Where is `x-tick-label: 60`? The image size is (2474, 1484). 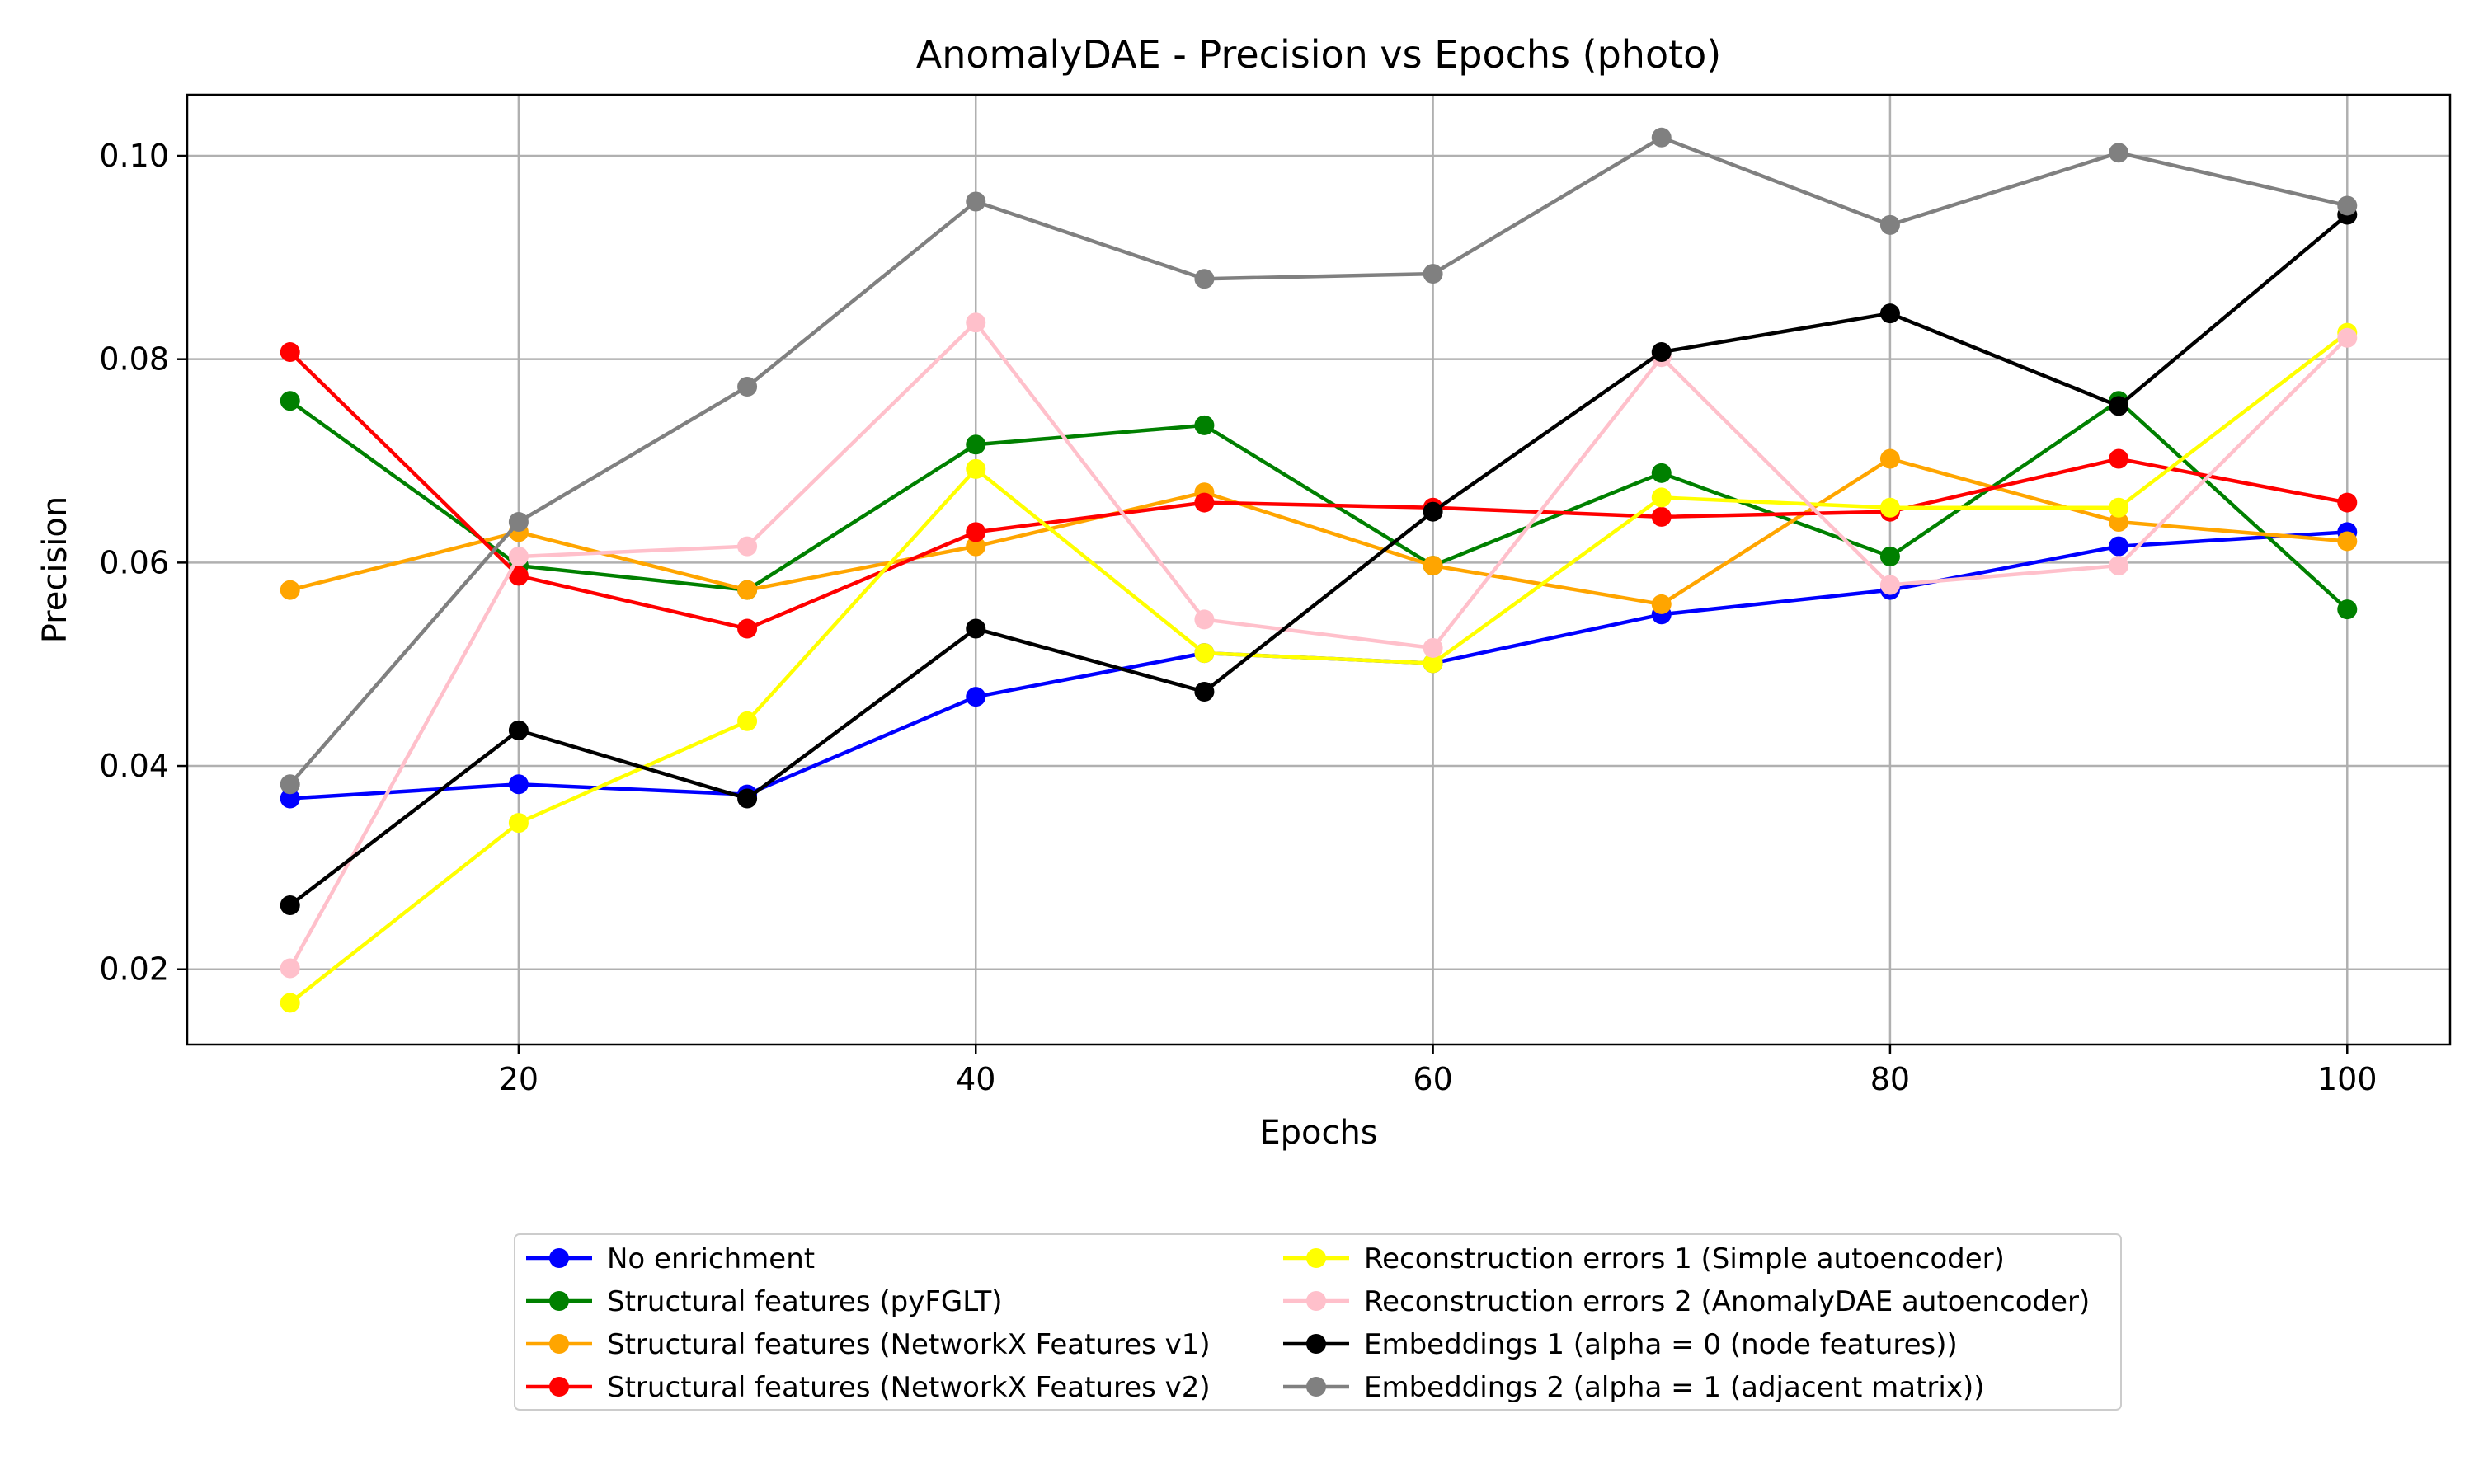 x-tick-label: 60 is located at coordinates (1432, 1079).